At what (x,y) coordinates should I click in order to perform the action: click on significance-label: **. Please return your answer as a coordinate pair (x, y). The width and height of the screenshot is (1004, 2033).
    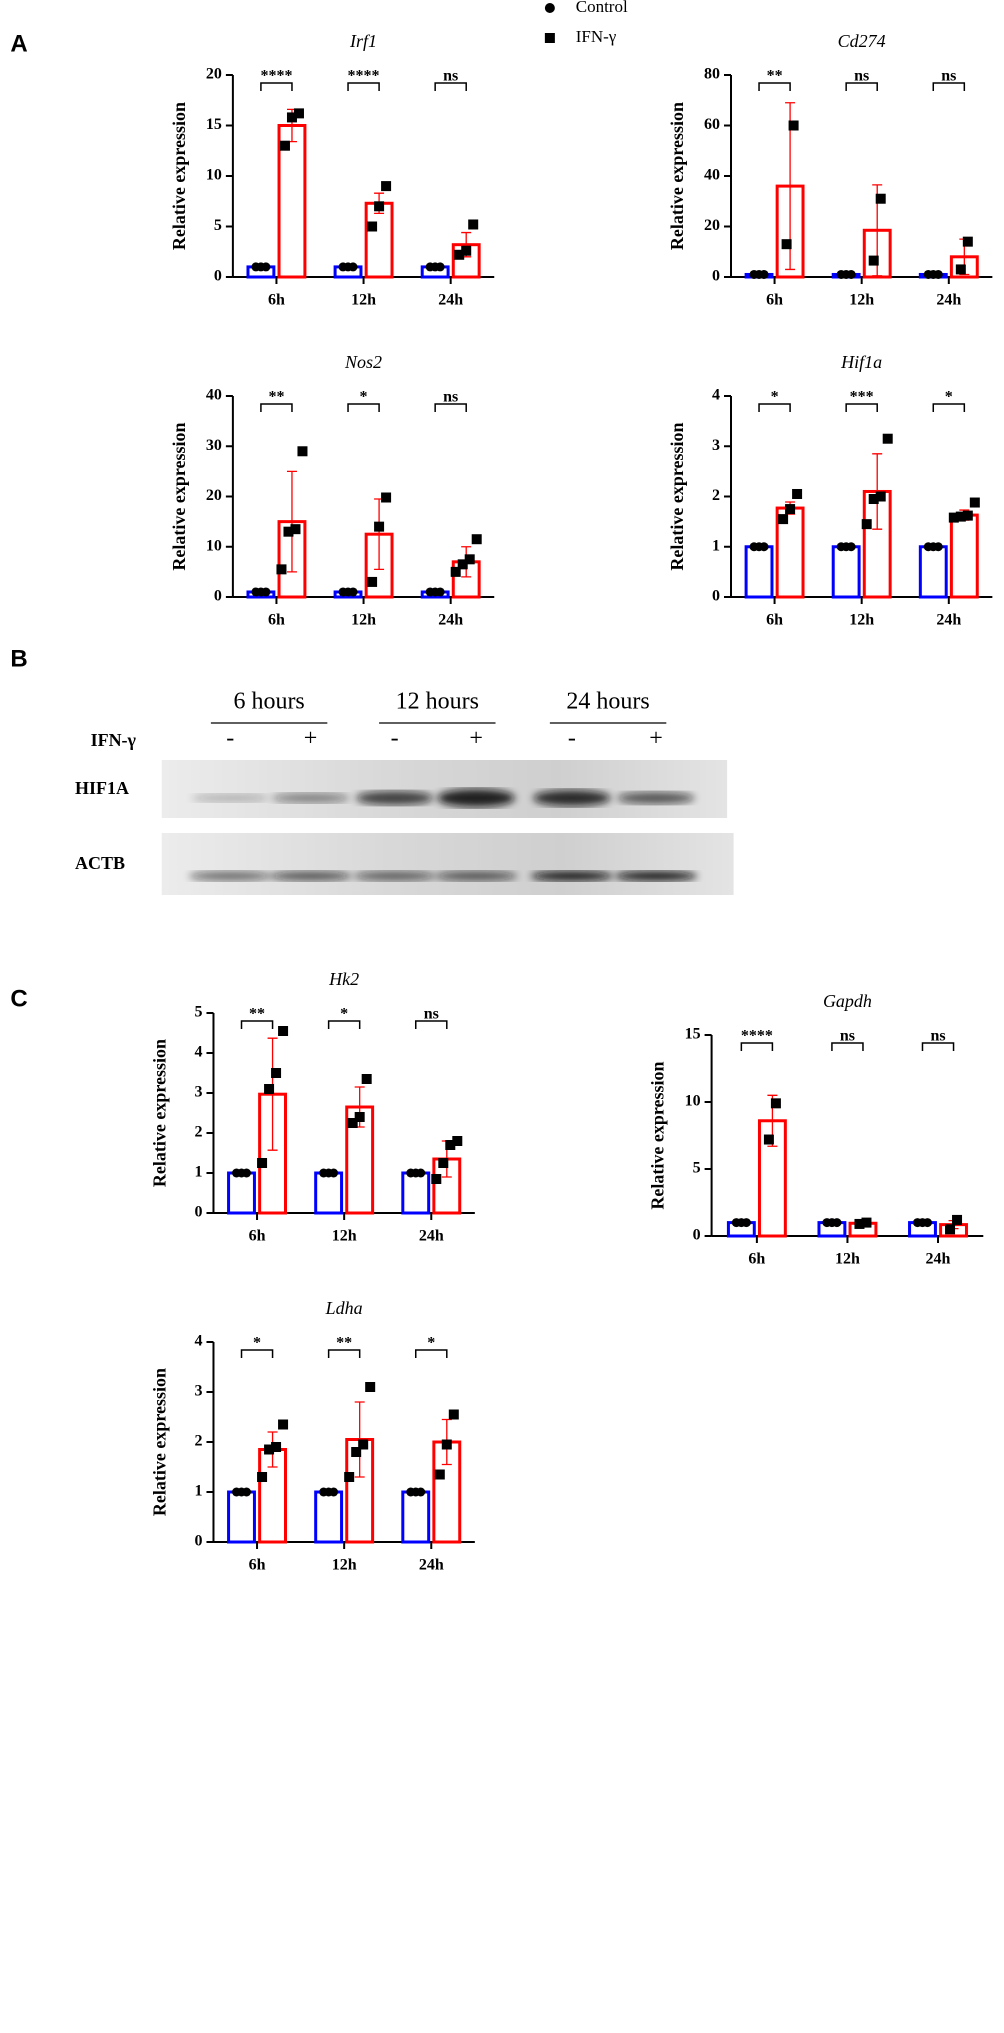
    Looking at the image, I should click on (276, 397).